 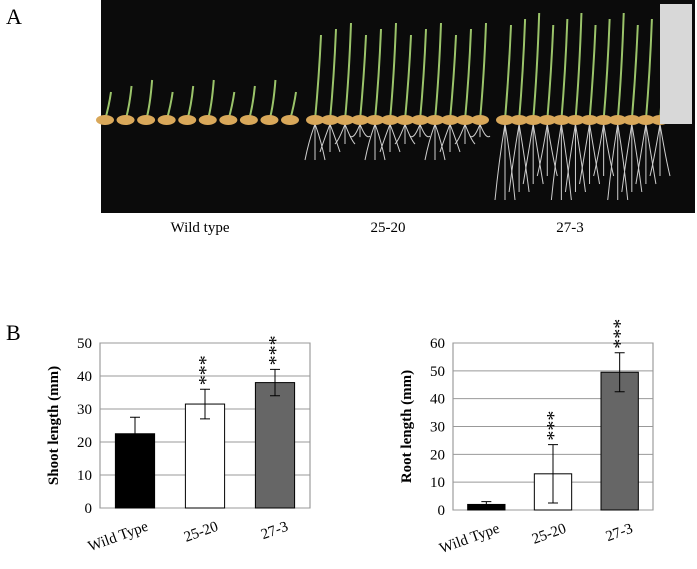 I want to click on y-axis-title: Root length (mm), so click(x=407, y=426).